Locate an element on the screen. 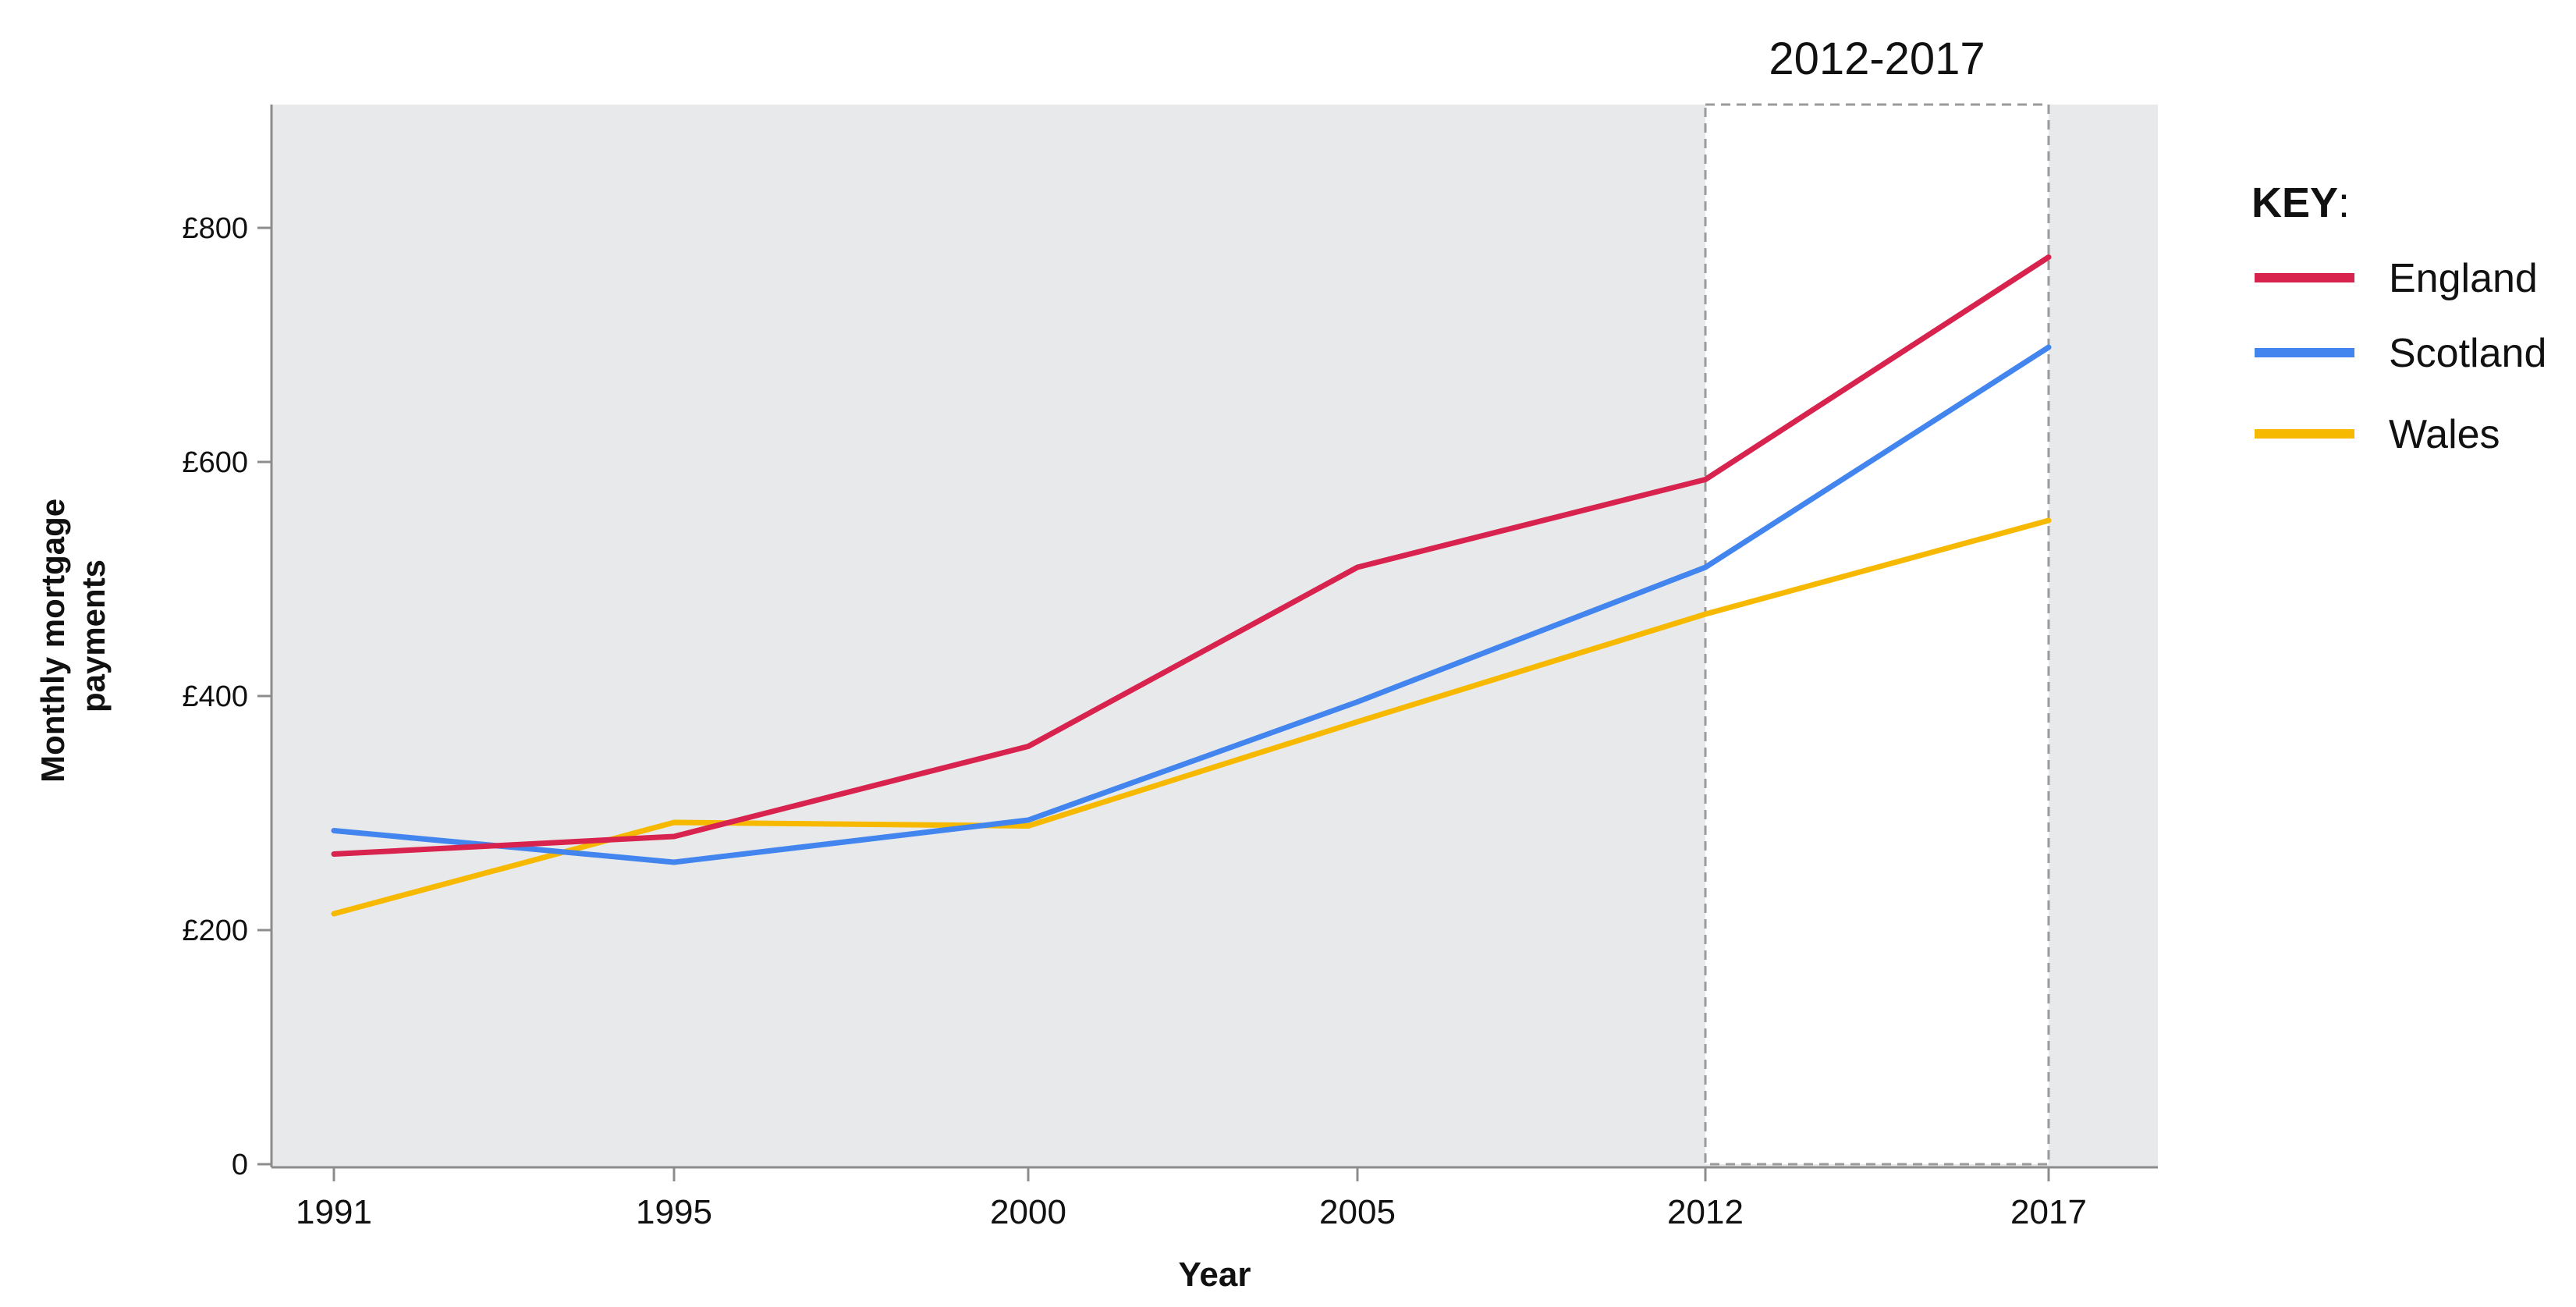 Image resolution: width=2576 pixels, height=1307 pixels. legend-title: KEY: is located at coordinates (2300, 202).